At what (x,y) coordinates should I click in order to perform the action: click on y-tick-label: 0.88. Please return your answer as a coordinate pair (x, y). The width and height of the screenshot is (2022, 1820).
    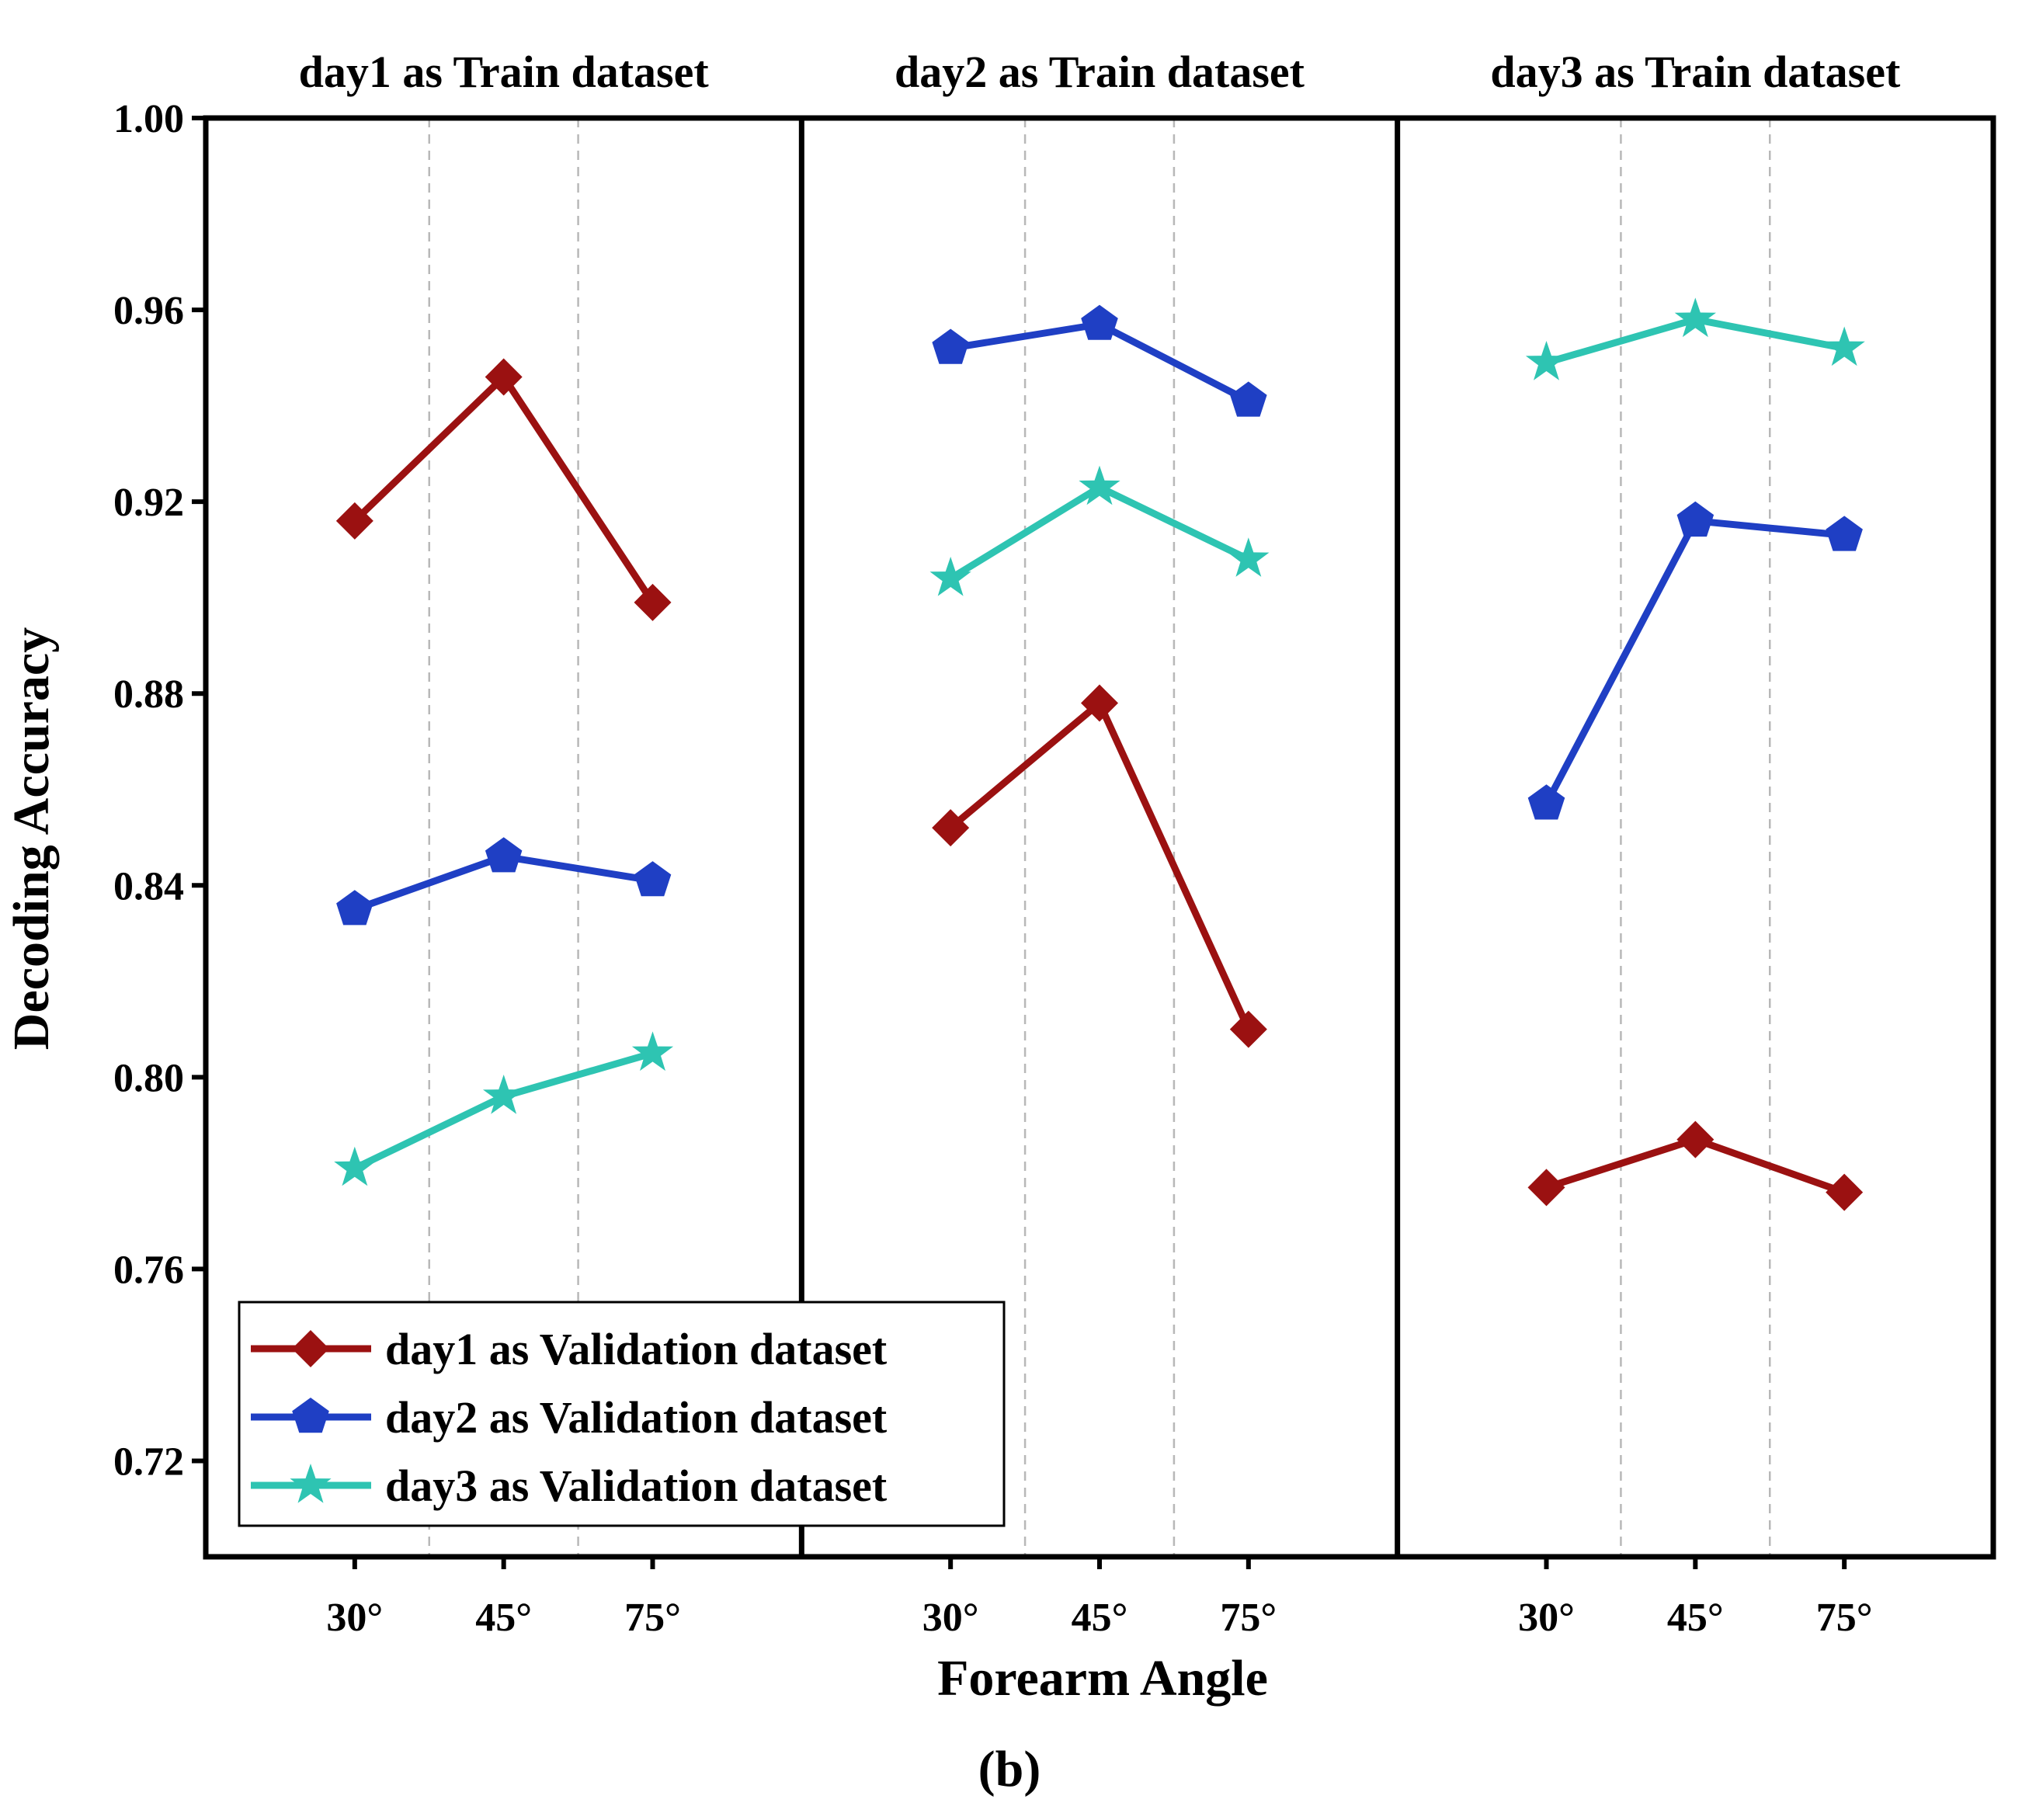
    Looking at the image, I should click on (148, 695).